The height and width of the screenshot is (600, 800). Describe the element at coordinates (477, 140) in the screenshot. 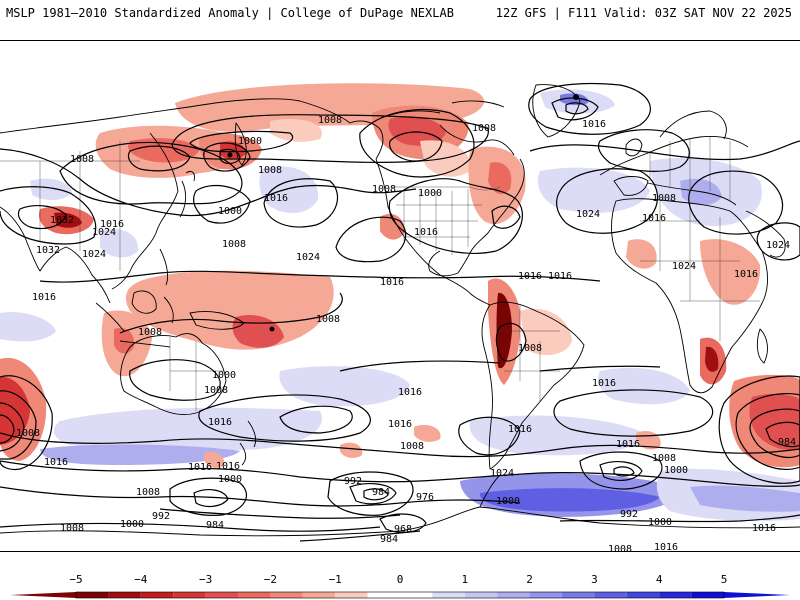

I see `coast-hudson` at that location.